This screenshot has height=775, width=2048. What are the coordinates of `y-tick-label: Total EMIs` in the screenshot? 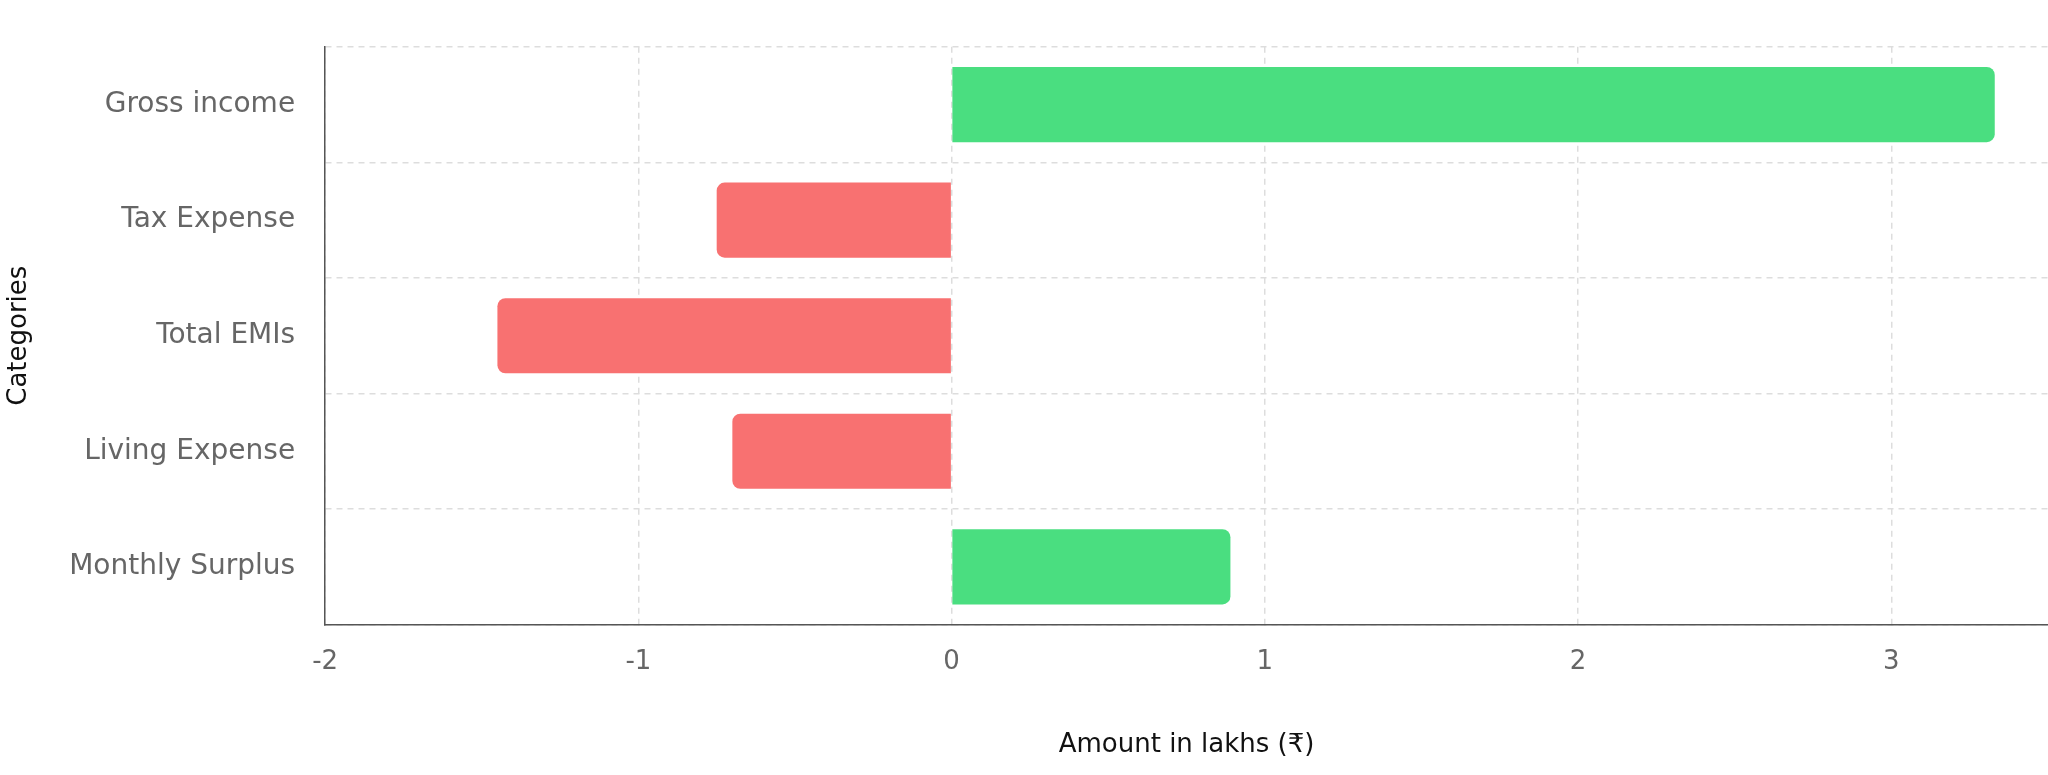 It's located at (225, 333).